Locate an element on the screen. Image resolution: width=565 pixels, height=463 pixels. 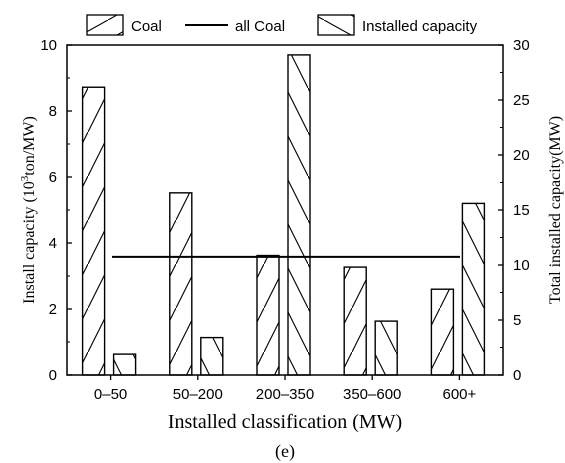
x-tick-label: 200–350 is located at coordinates (285, 394).